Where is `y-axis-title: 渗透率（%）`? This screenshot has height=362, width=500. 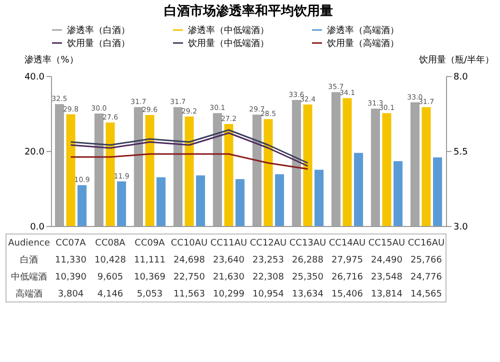
y-axis-title: 渗透率（%） is located at coordinates (51, 60).